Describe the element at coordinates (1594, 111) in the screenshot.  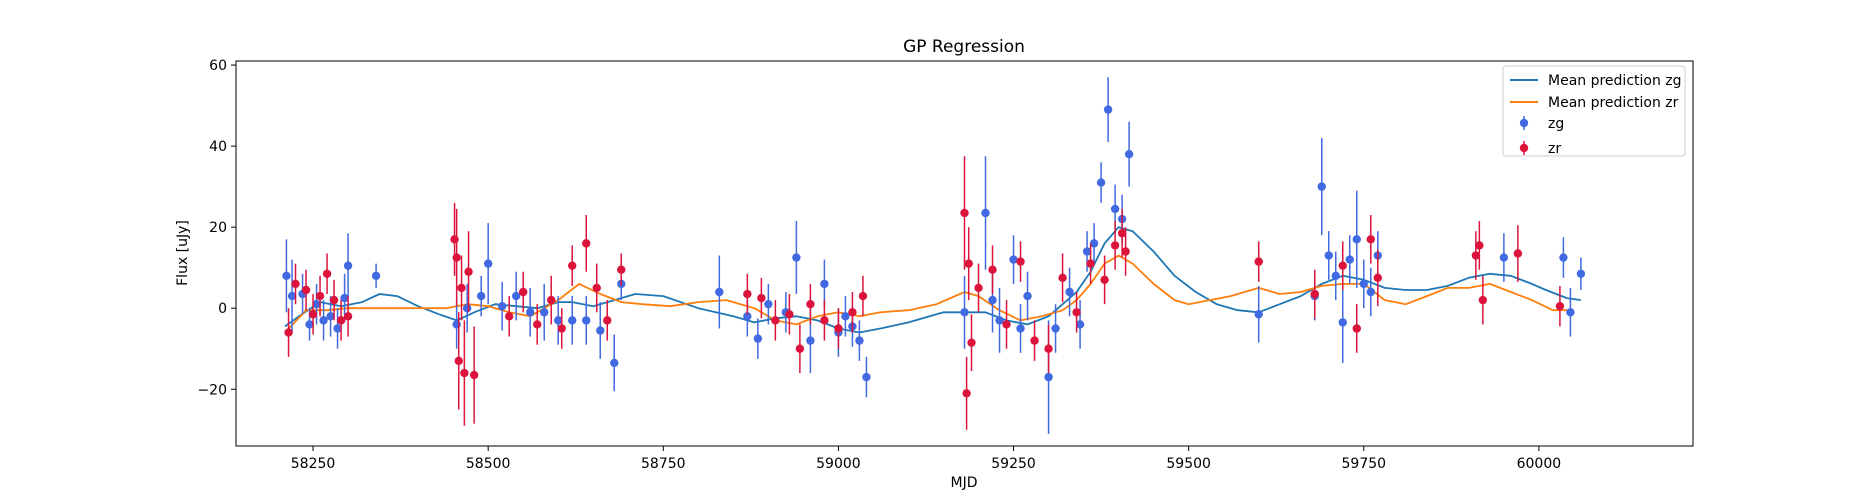
I see `legend: Mean prediction zg Mean prediction zr zg zr` at that location.